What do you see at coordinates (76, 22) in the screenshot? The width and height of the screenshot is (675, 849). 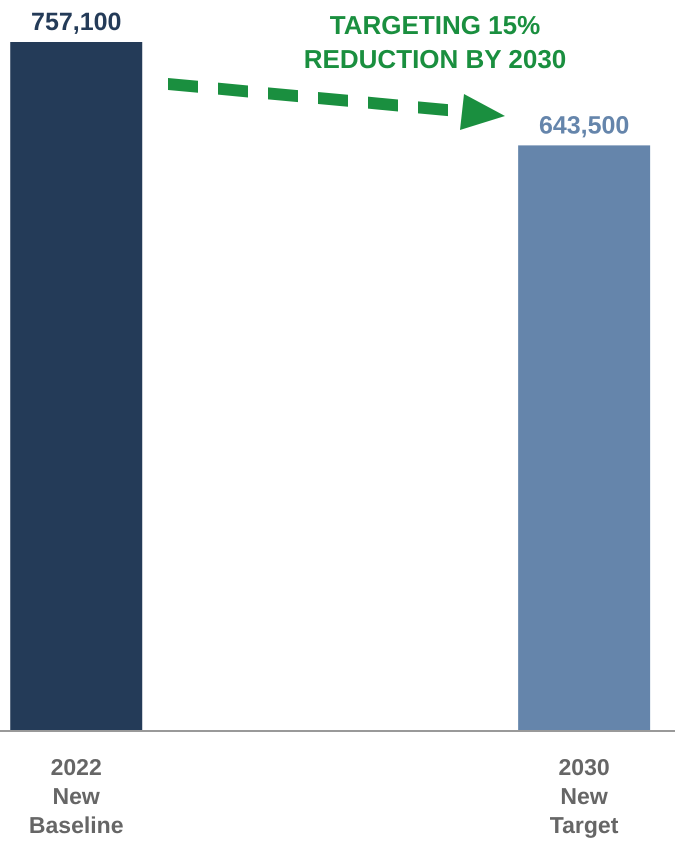 I see `data-label: 757,100` at bounding box center [76, 22].